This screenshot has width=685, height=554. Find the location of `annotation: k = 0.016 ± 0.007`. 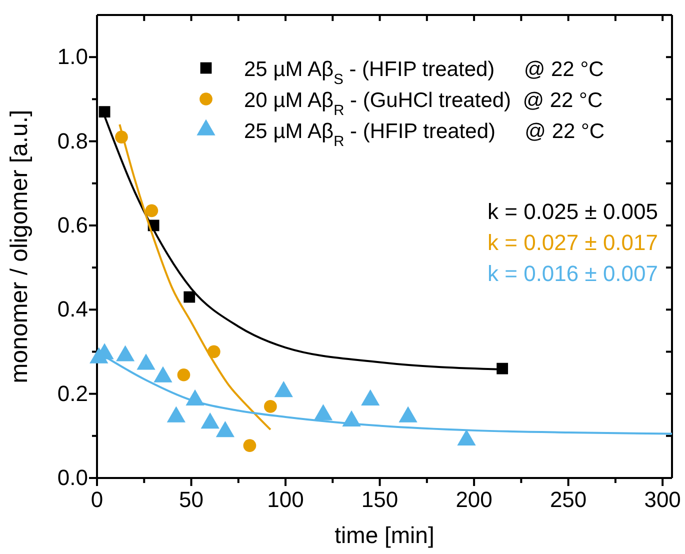

annotation: k = 0.016 ± 0.007 is located at coordinates (573, 273).